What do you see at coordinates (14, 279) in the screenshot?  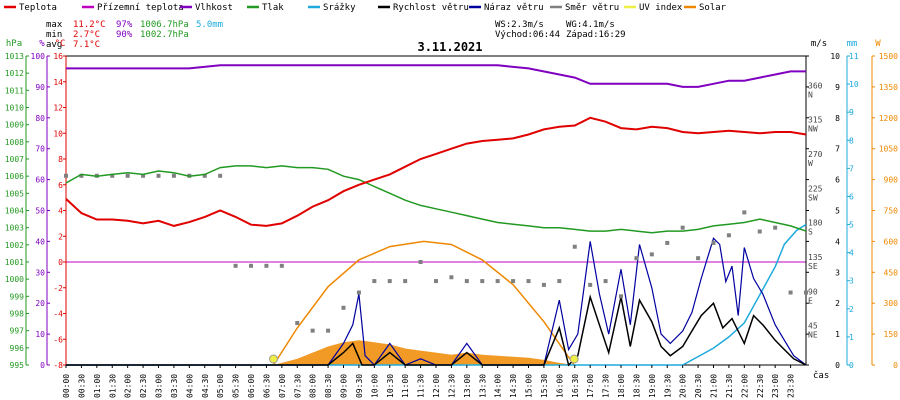 I see `axis-tick-label: 1000` at bounding box center [14, 279].